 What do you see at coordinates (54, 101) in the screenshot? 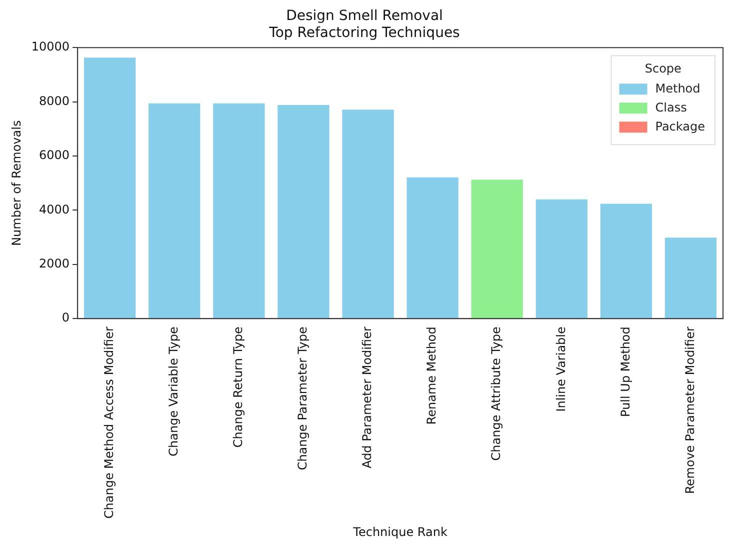
I see `y-tick-label: 8000` at bounding box center [54, 101].